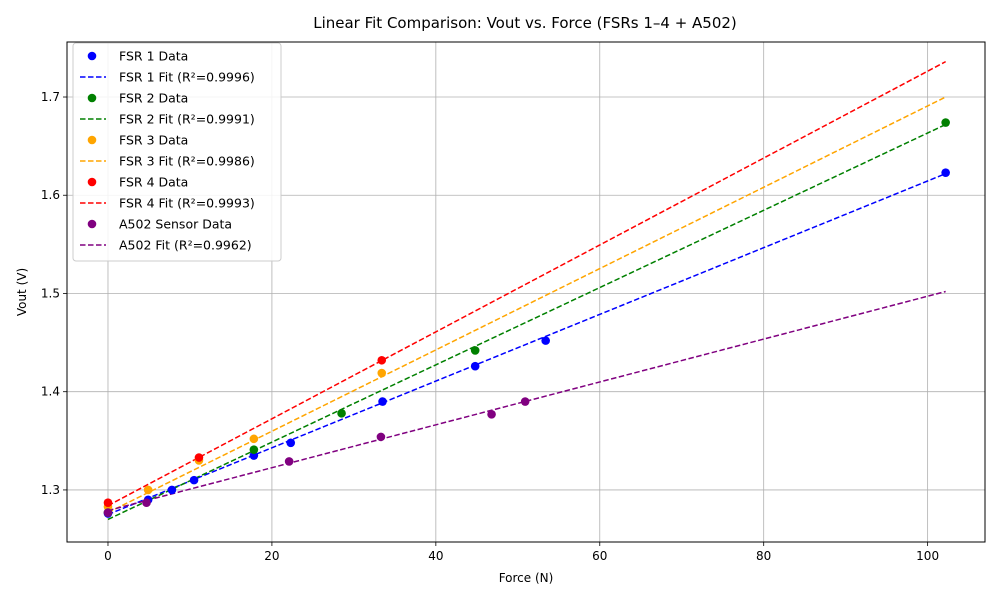 This screenshot has height=600, width=1000. What do you see at coordinates (927, 556) in the screenshot?
I see `x-tick-label: 100` at bounding box center [927, 556].